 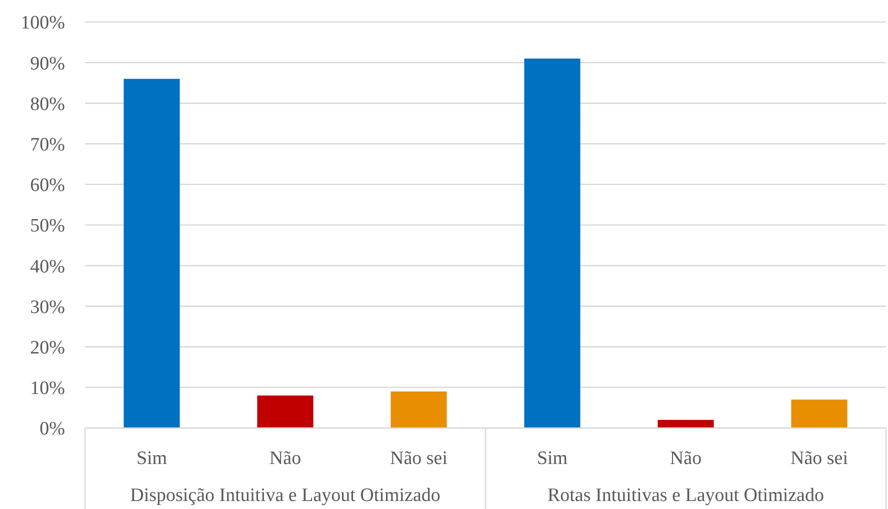 I want to click on y-tick-label: 10%, so click(x=48, y=389).